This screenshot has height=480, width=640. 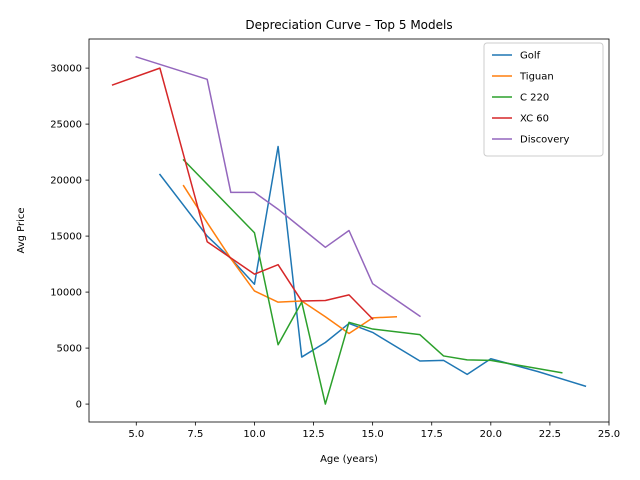 I want to click on y-tick-label: 10000, so click(x=66, y=293).